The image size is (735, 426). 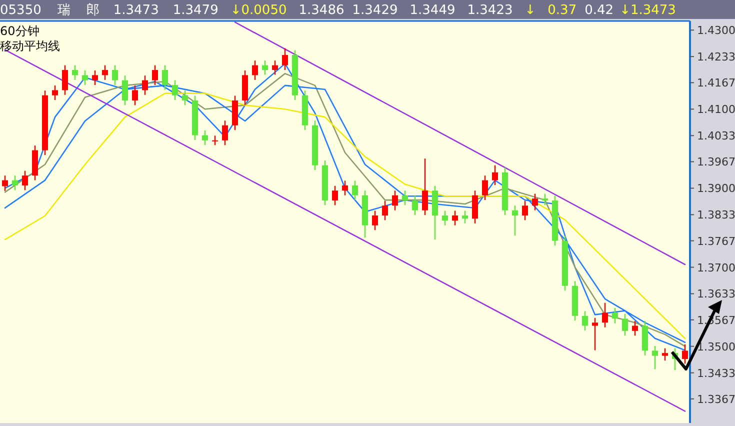 I want to click on y-tick-label: 1.4167, so click(x=716, y=83).